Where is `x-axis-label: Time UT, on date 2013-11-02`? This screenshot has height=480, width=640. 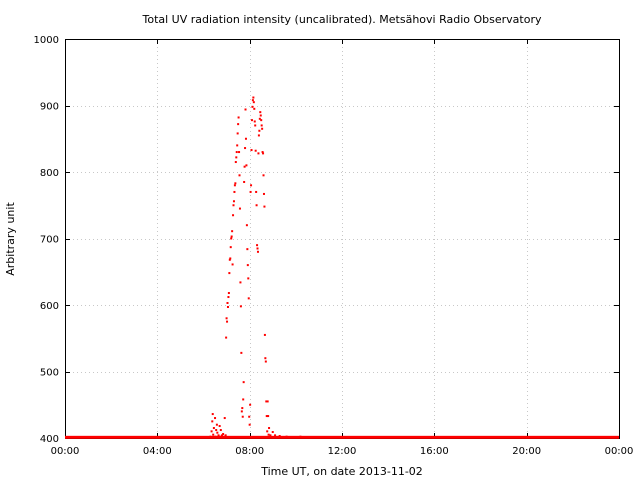 x-axis-label: Time UT, on date 2013-11-02 is located at coordinates (341, 471).